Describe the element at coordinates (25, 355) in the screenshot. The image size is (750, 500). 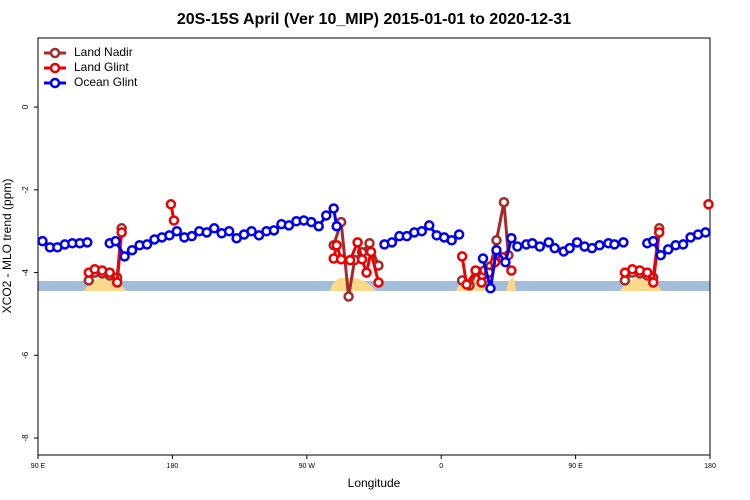
I see `y-tick-label: -6` at that location.